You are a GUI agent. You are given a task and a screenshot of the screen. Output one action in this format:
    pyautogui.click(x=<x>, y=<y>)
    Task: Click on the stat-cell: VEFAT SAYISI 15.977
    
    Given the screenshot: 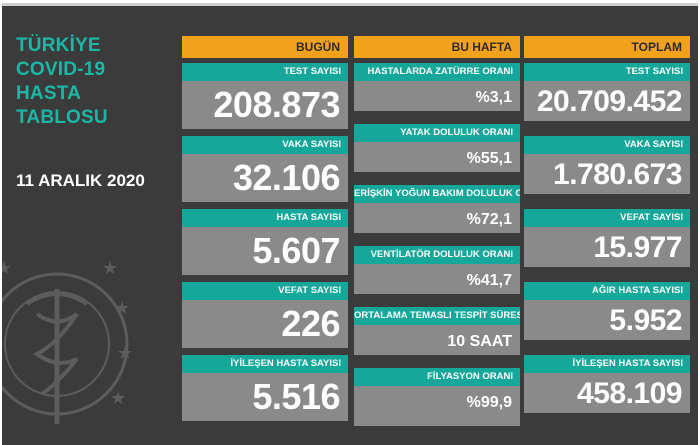 What is the action you would take?
    pyautogui.click(x=607, y=238)
    